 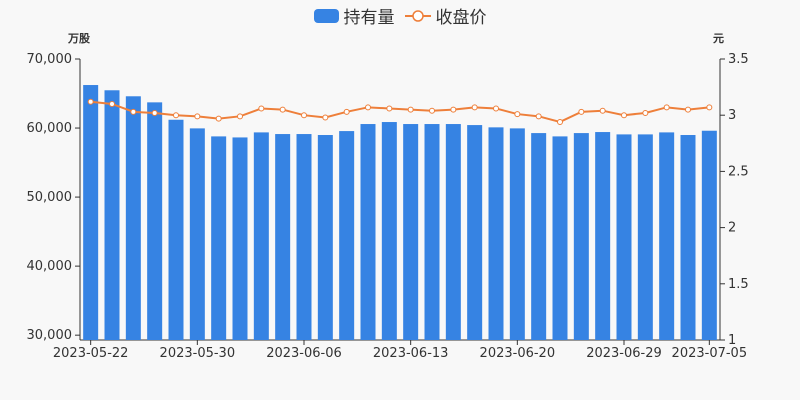 I want to click on right-tick-label: 1, so click(x=732, y=340).